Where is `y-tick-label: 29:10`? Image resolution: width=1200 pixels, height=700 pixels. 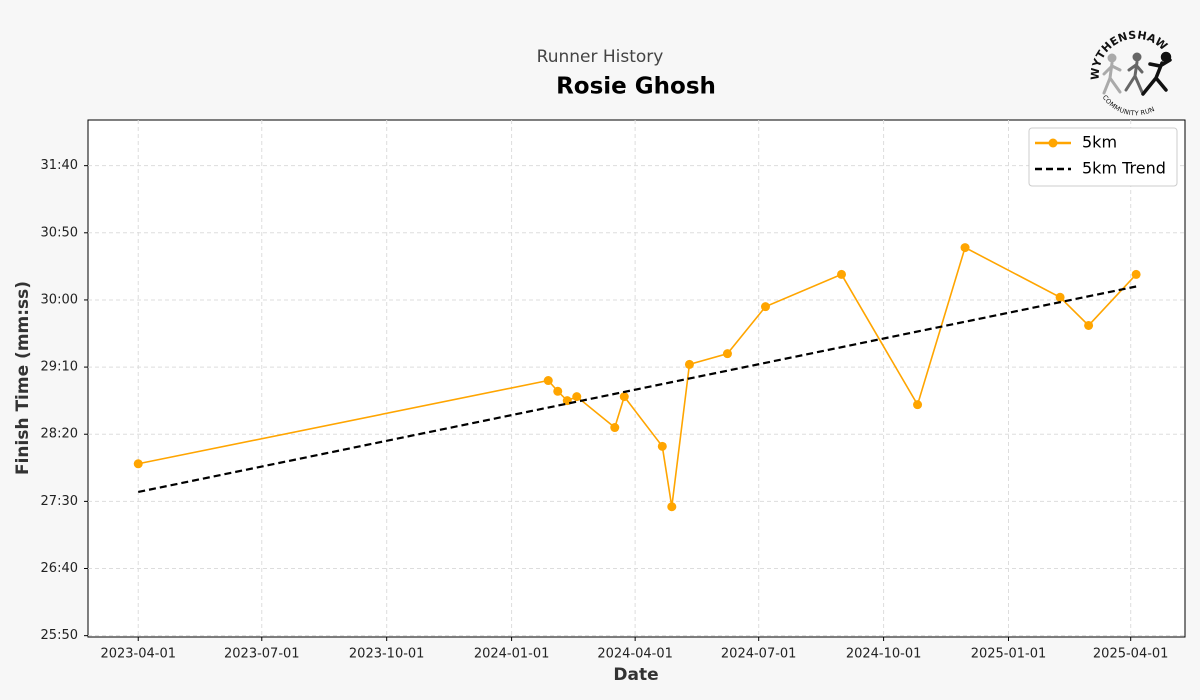 y-tick-label: 29:10 is located at coordinates (59, 367).